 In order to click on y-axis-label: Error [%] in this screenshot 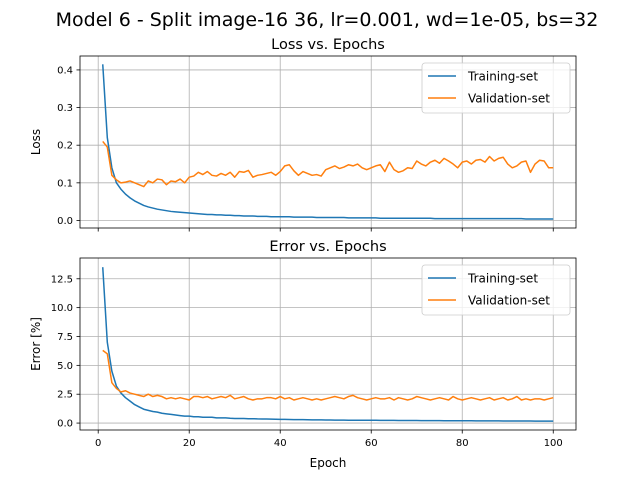, I will do `click(36, 344)`.